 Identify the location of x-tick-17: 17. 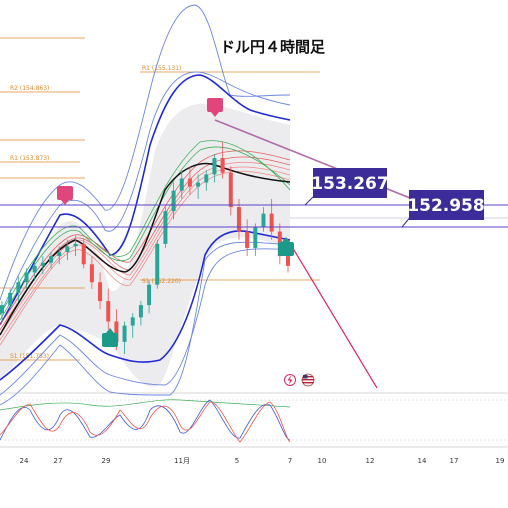
(454, 461).